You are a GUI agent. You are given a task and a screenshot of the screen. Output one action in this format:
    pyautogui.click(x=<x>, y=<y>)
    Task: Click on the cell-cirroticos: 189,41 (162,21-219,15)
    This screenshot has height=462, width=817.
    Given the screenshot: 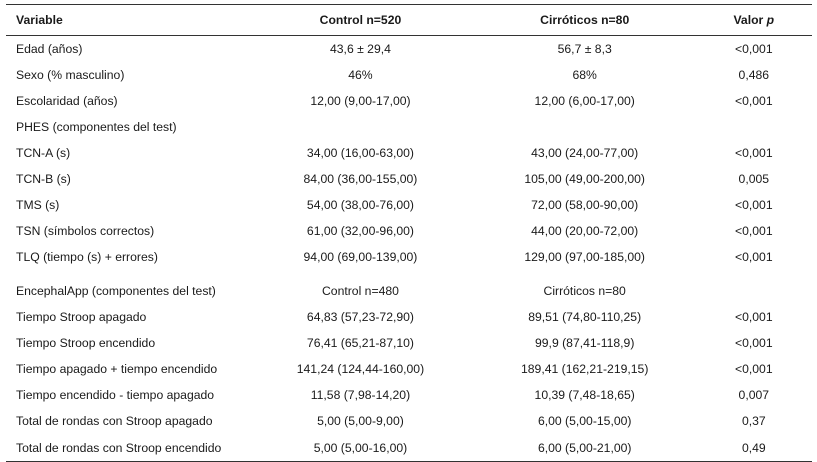 What is the action you would take?
    pyautogui.click(x=584, y=369)
    